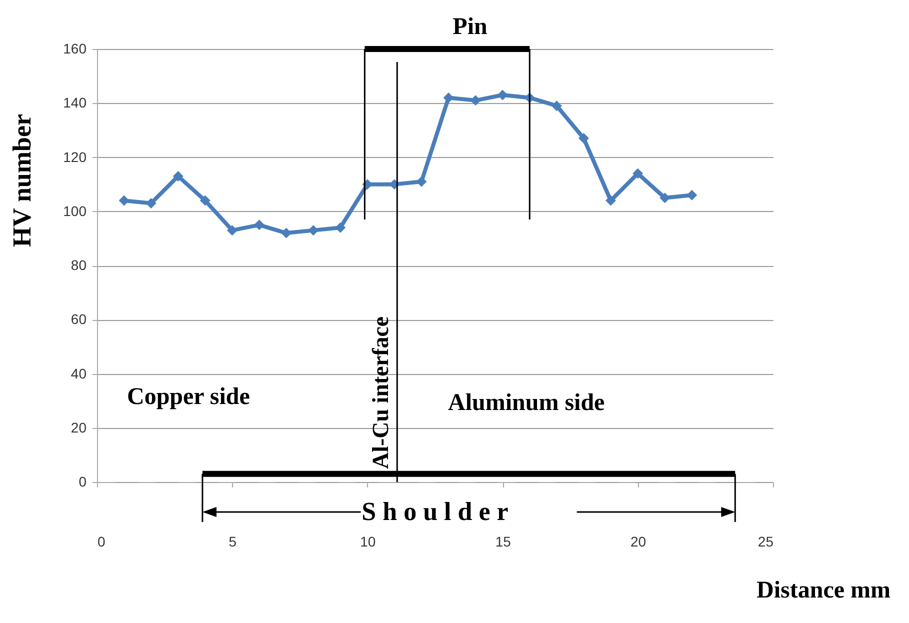 The width and height of the screenshot is (909, 623). What do you see at coordinates (232, 542) in the screenshot?
I see `x-tick-label: 5` at bounding box center [232, 542].